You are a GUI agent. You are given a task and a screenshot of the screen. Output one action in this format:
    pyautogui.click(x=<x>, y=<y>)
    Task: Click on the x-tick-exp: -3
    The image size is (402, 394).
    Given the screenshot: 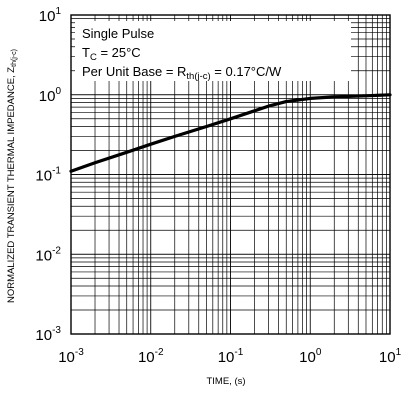 What is the action you would take?
    pyautogui.click(x=79, y=352)
    